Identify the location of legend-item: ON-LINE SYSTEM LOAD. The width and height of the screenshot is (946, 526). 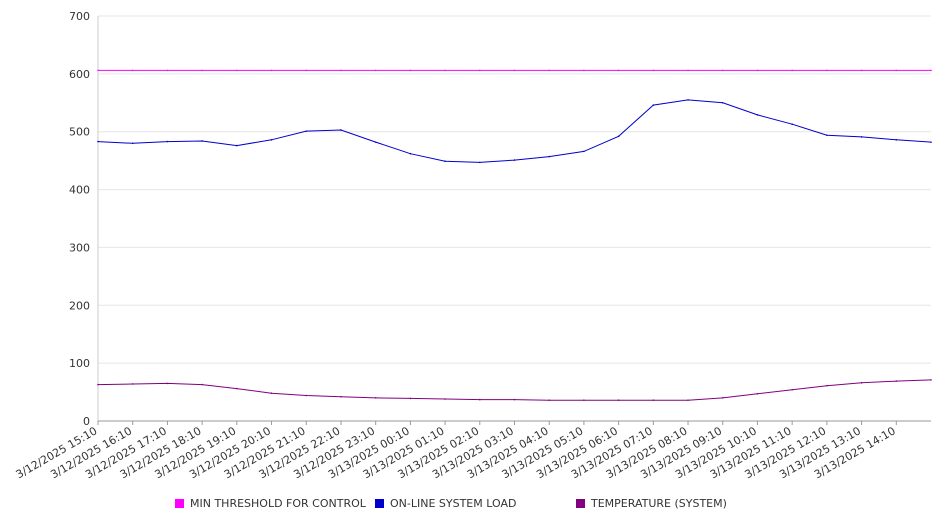
(445, 503).